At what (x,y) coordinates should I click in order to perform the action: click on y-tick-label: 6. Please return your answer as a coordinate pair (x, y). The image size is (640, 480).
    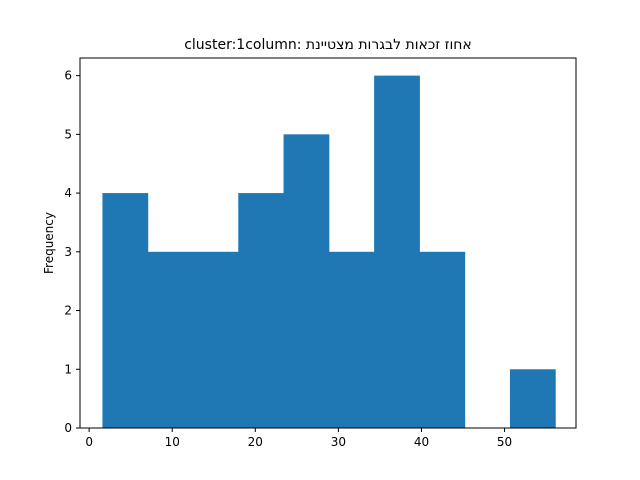
    Looking at the image, I should click on (68, 76).